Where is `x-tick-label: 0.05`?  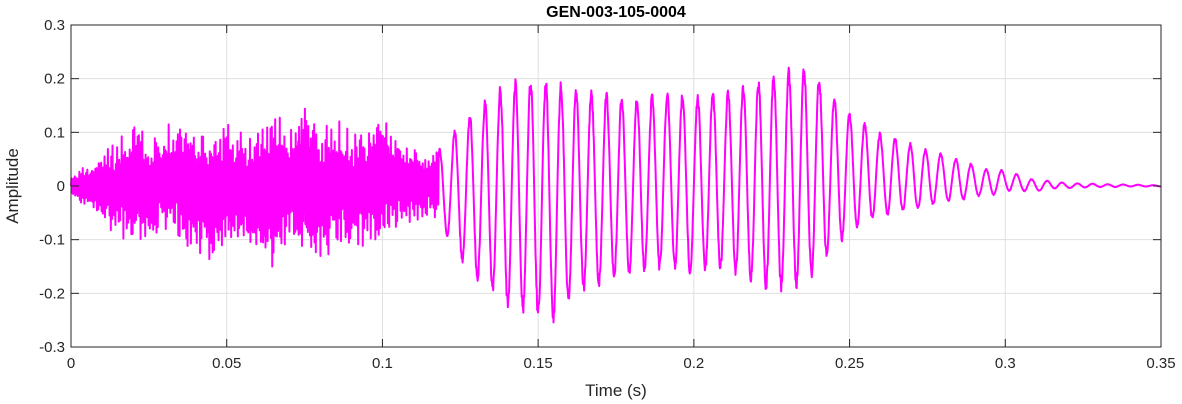 x-tick-label: 0.05 is located at coordinates (226, 363).